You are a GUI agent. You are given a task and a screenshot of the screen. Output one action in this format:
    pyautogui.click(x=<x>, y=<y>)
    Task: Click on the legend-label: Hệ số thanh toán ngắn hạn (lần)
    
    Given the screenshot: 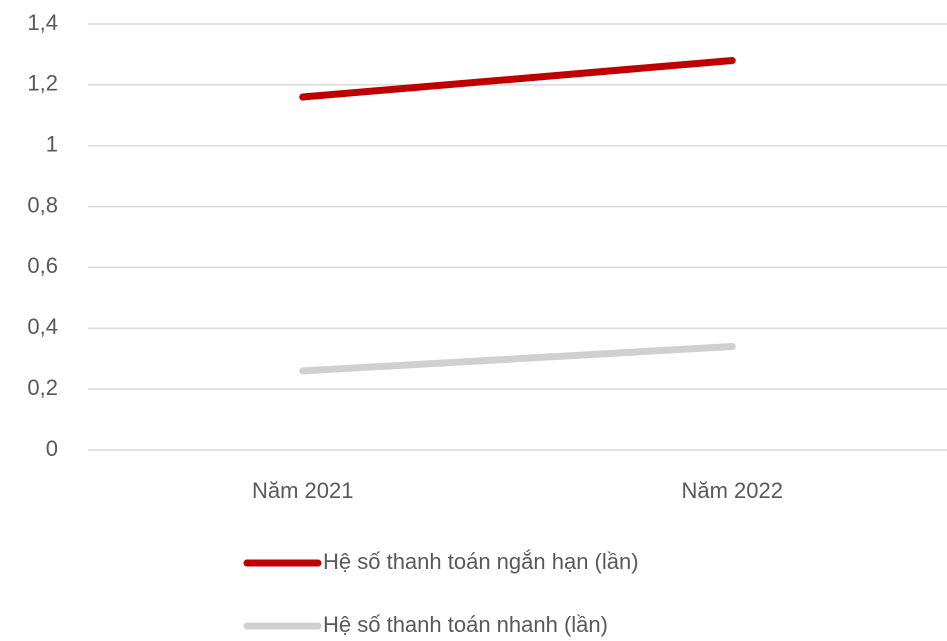 What is the action you would take?
    pyautogui.click(x=481, y=561)
    